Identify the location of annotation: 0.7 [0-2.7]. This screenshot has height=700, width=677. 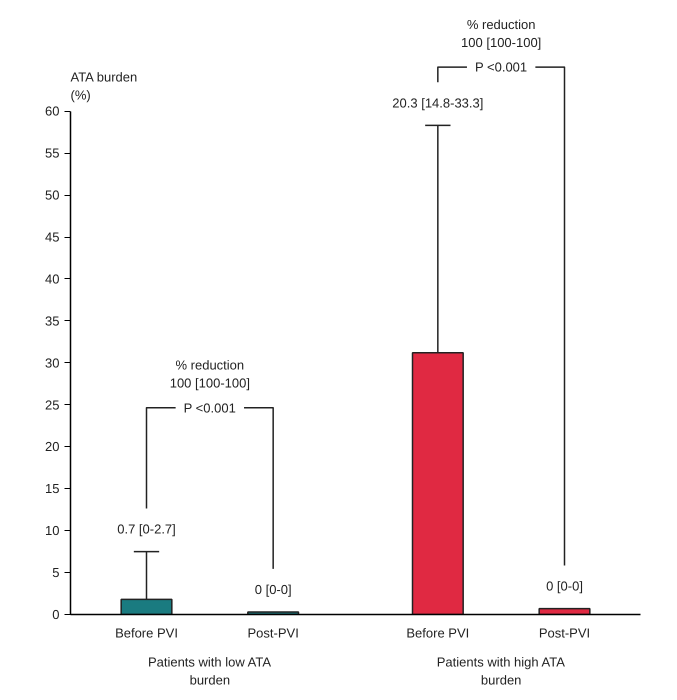
(146, 528).